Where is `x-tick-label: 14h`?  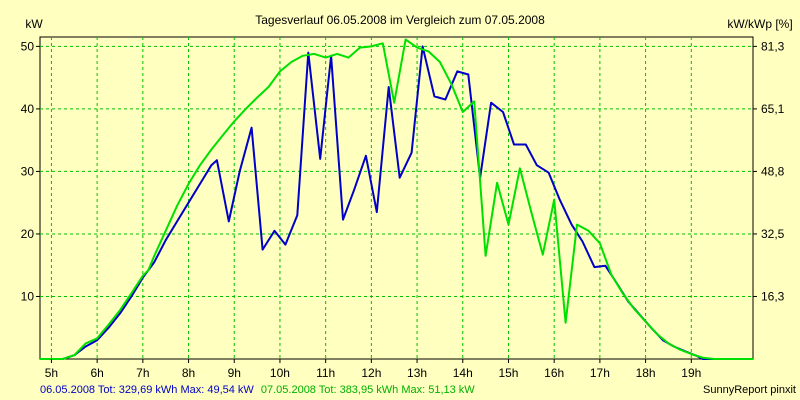 x-tick-label: 14h is located at coordinates (463, 373).